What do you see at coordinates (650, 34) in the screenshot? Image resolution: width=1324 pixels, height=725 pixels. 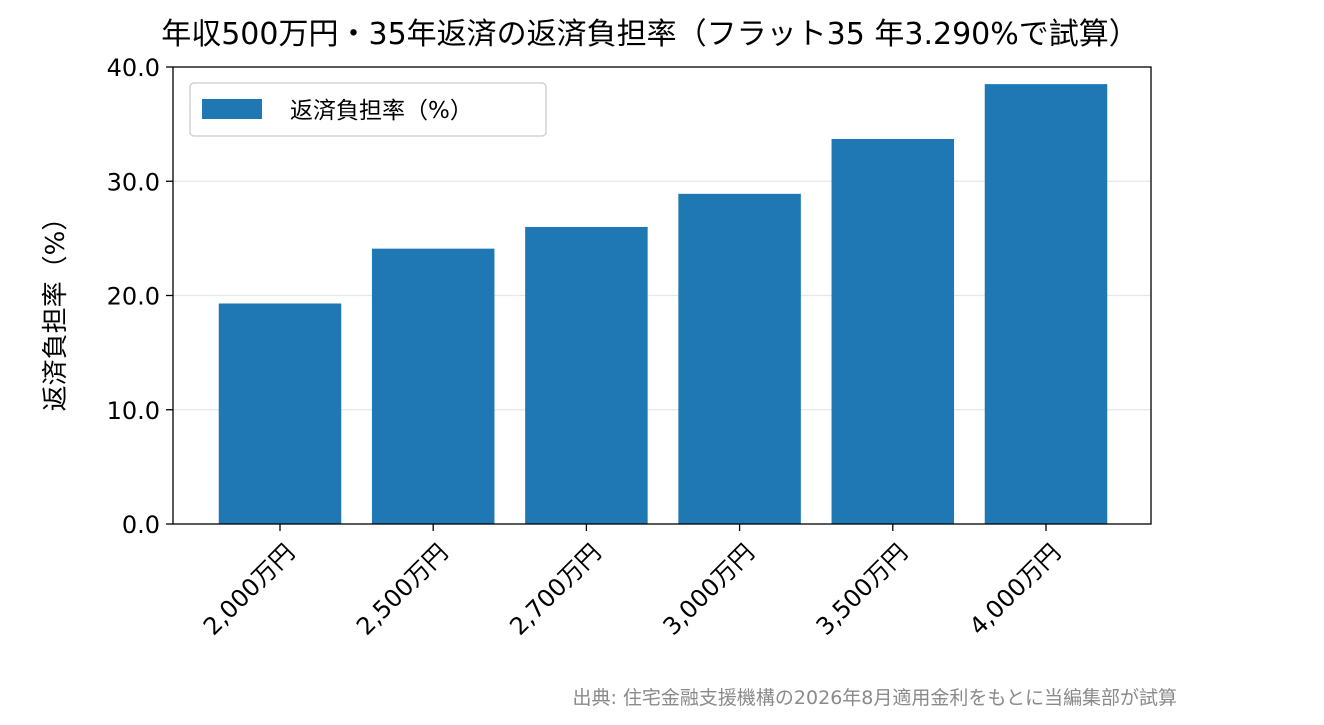 I see `chart-title: 年収500万円・35年返済の返済負担率（フラット35 年3.290%で試算）` at bounding box center [650, 34].